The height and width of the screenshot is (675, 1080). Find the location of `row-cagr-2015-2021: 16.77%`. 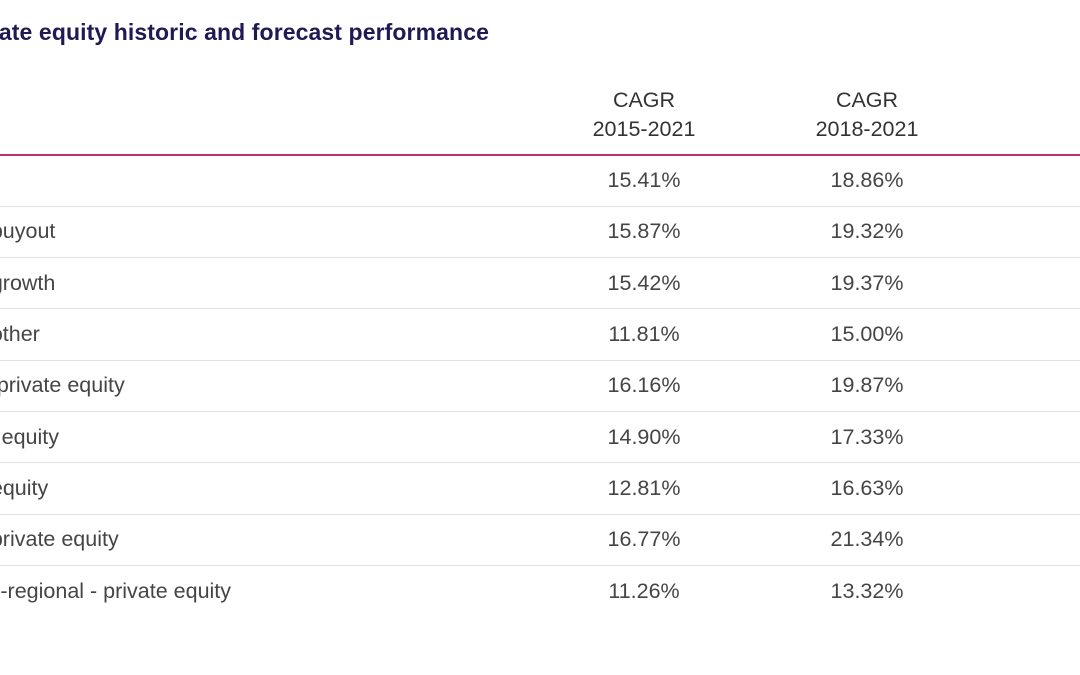

row-cagr-2015-2021: 16.77% is located at coordinates (644, 540).